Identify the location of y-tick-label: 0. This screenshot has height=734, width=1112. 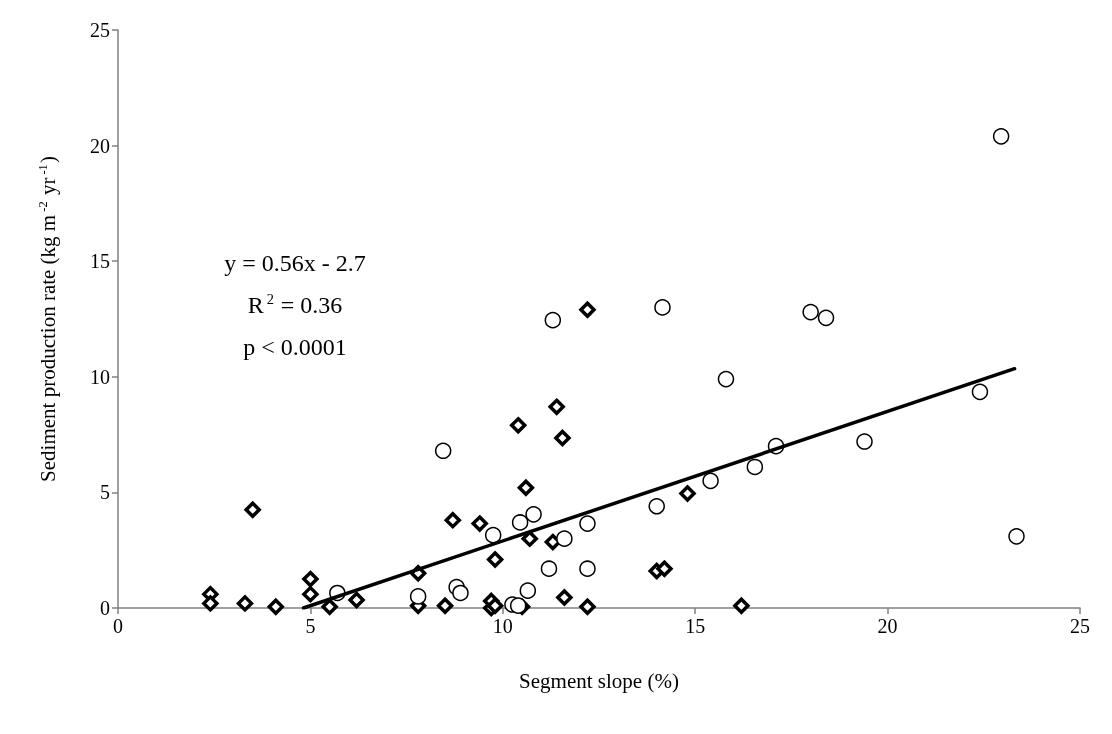
(105, 608).